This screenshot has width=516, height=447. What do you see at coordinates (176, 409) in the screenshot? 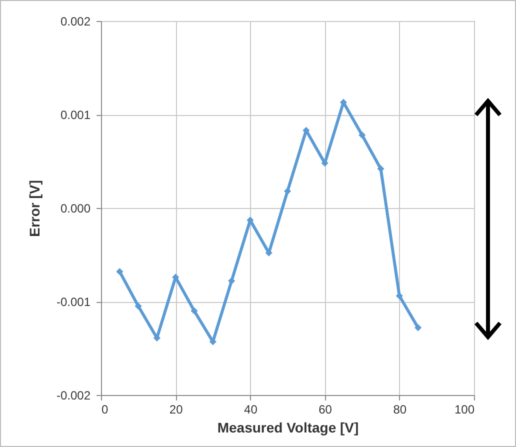
I see `x-tick-label: 20` at bounding box center [176, 409].